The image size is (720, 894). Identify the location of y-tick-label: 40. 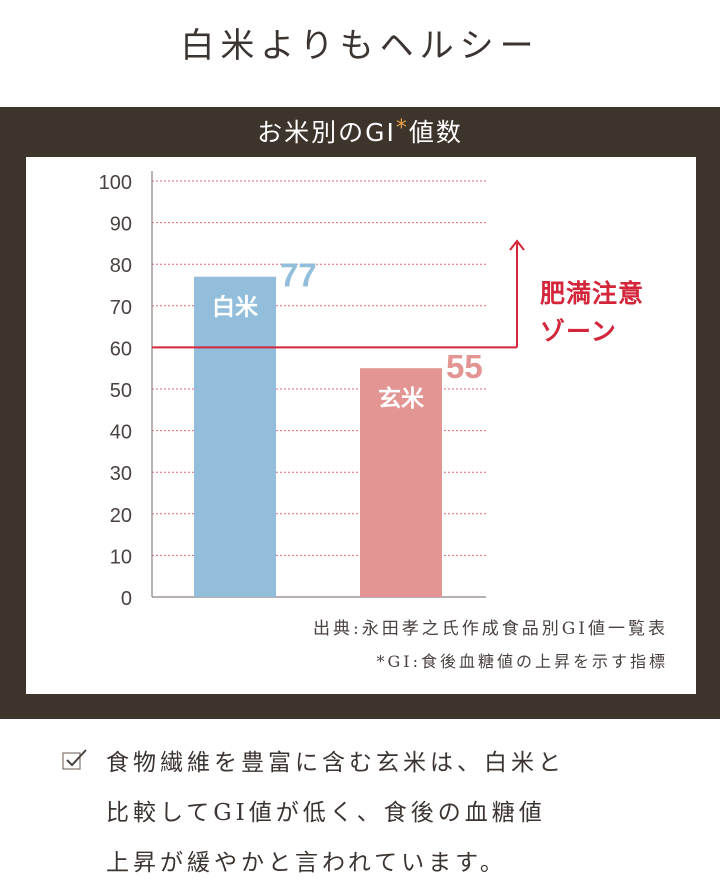
(121, 433).